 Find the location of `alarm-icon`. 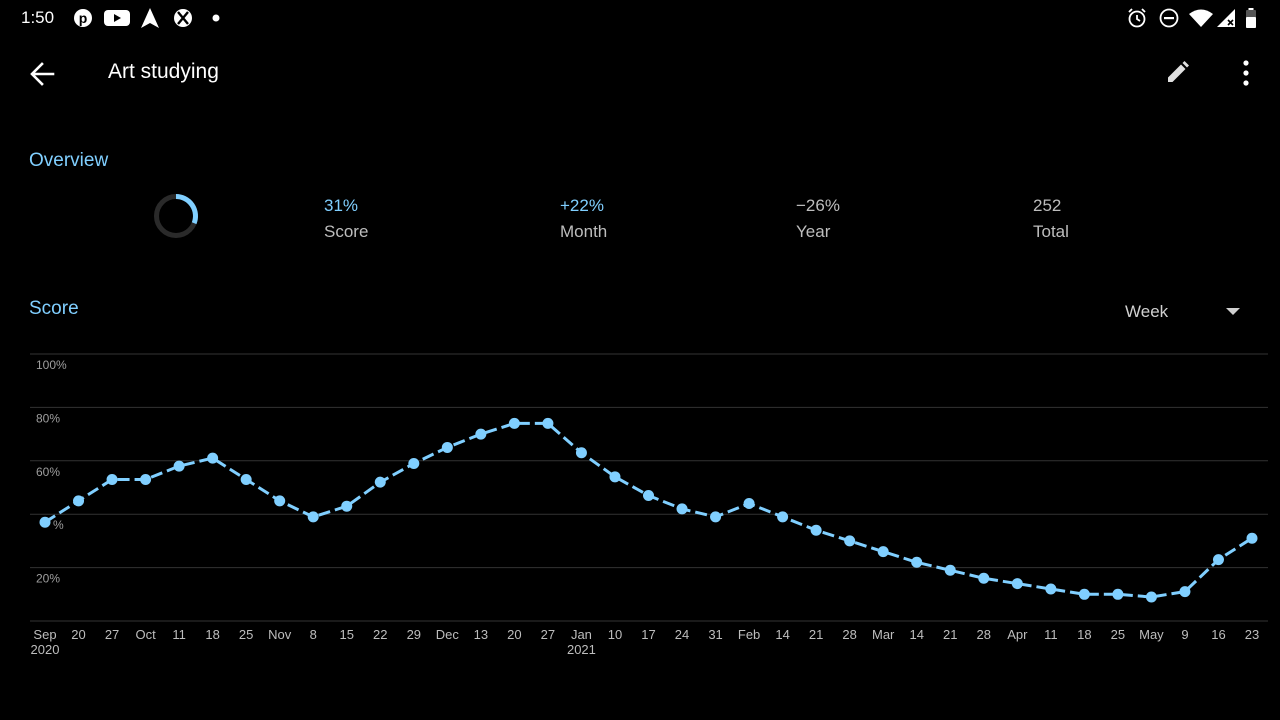

alarm-icon is located at coordinates (1137, 18).